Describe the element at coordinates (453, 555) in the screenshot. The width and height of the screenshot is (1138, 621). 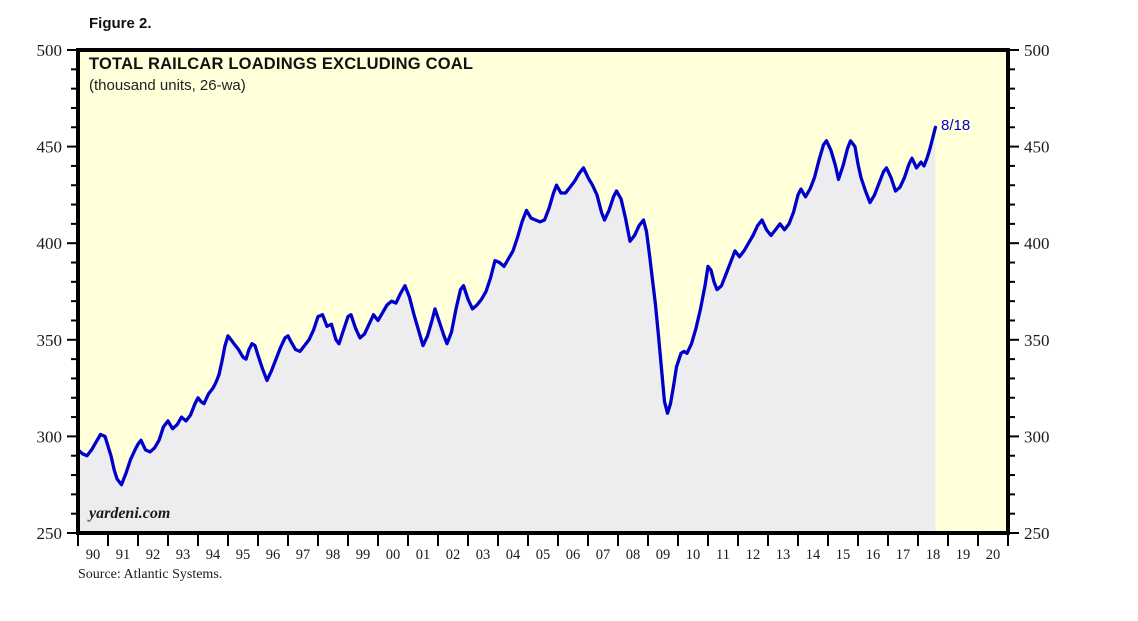
I see `x-axis-label: 02` at that location.